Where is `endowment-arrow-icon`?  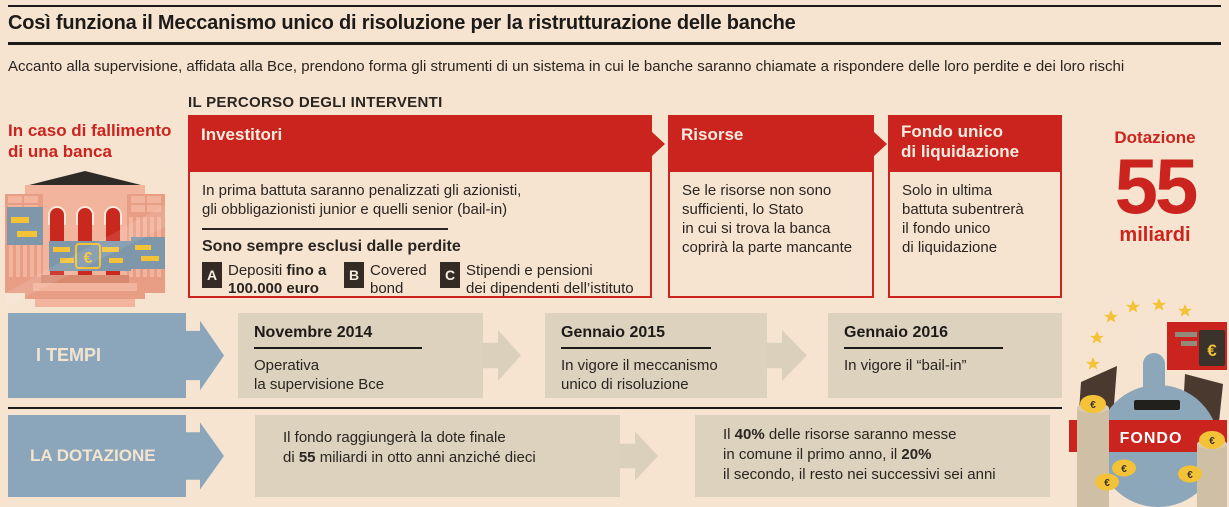
endowment-arrow-icon is located at coordinates (639, 456).